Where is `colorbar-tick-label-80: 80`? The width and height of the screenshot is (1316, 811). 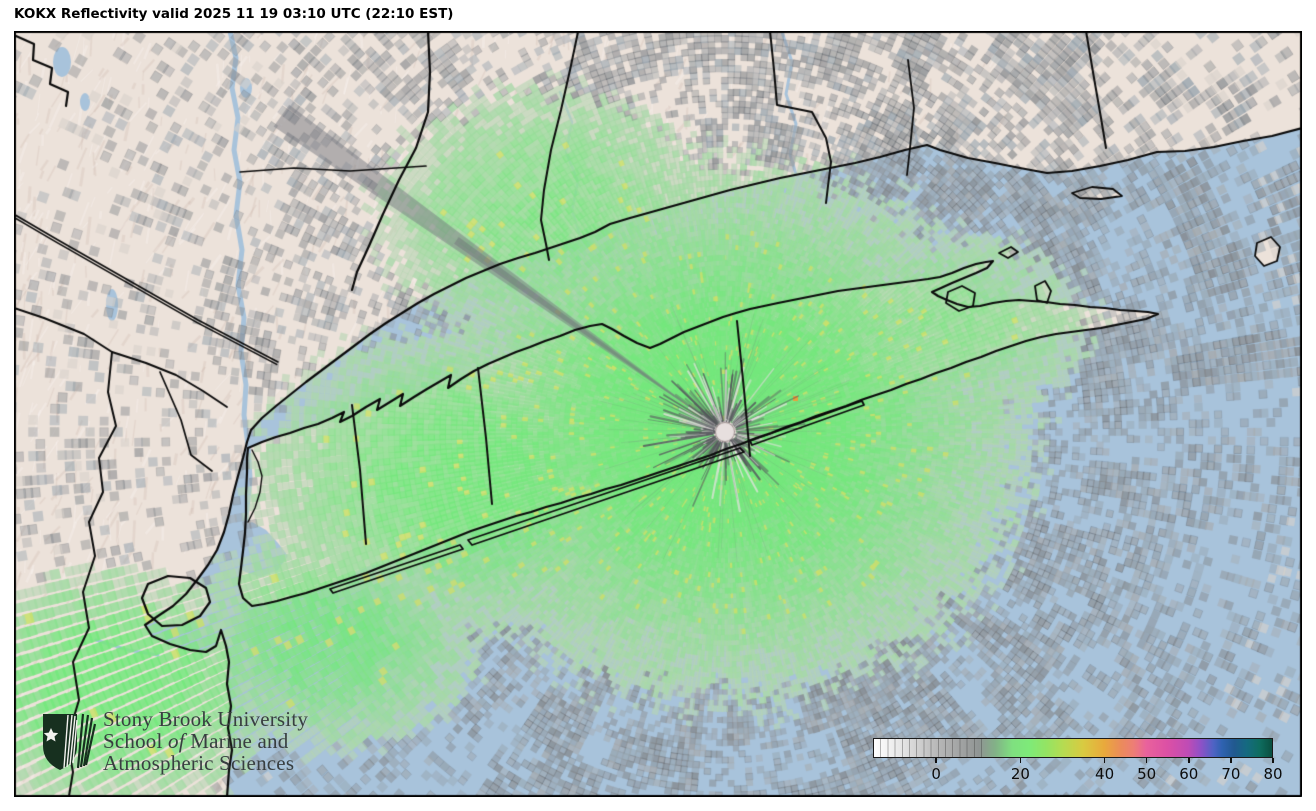 colorbar-tick-label-80: 80 is located at coordinates (1273, 774).